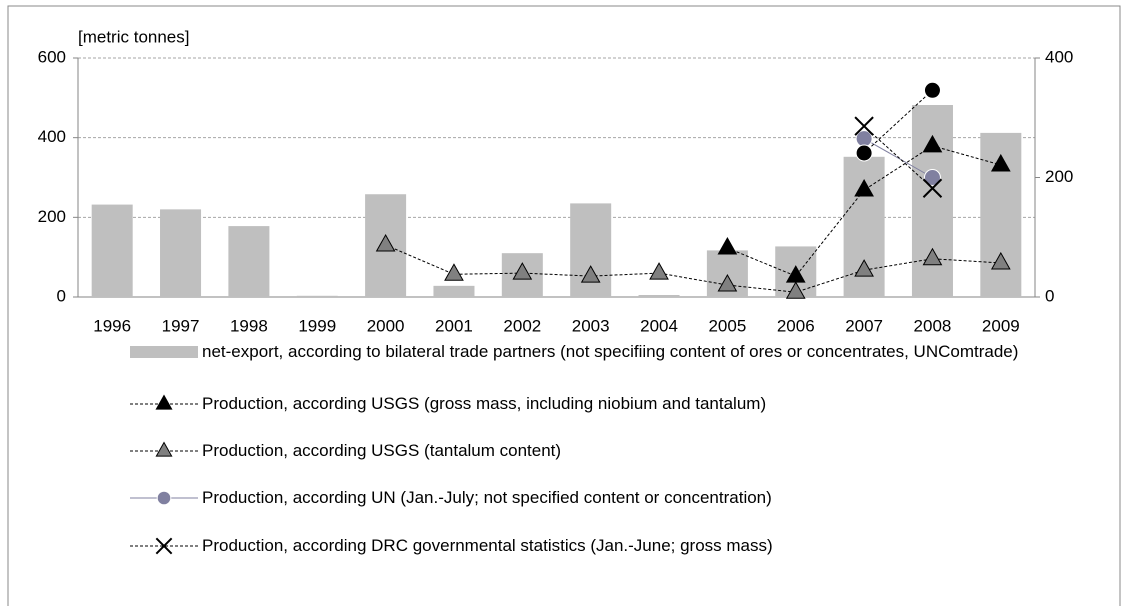 This screenshot has height=606, width=1123. What do you see at coordinates (164, 352) in the screenshot?
I see `legend-swatch` at bounding box center [164, 352].